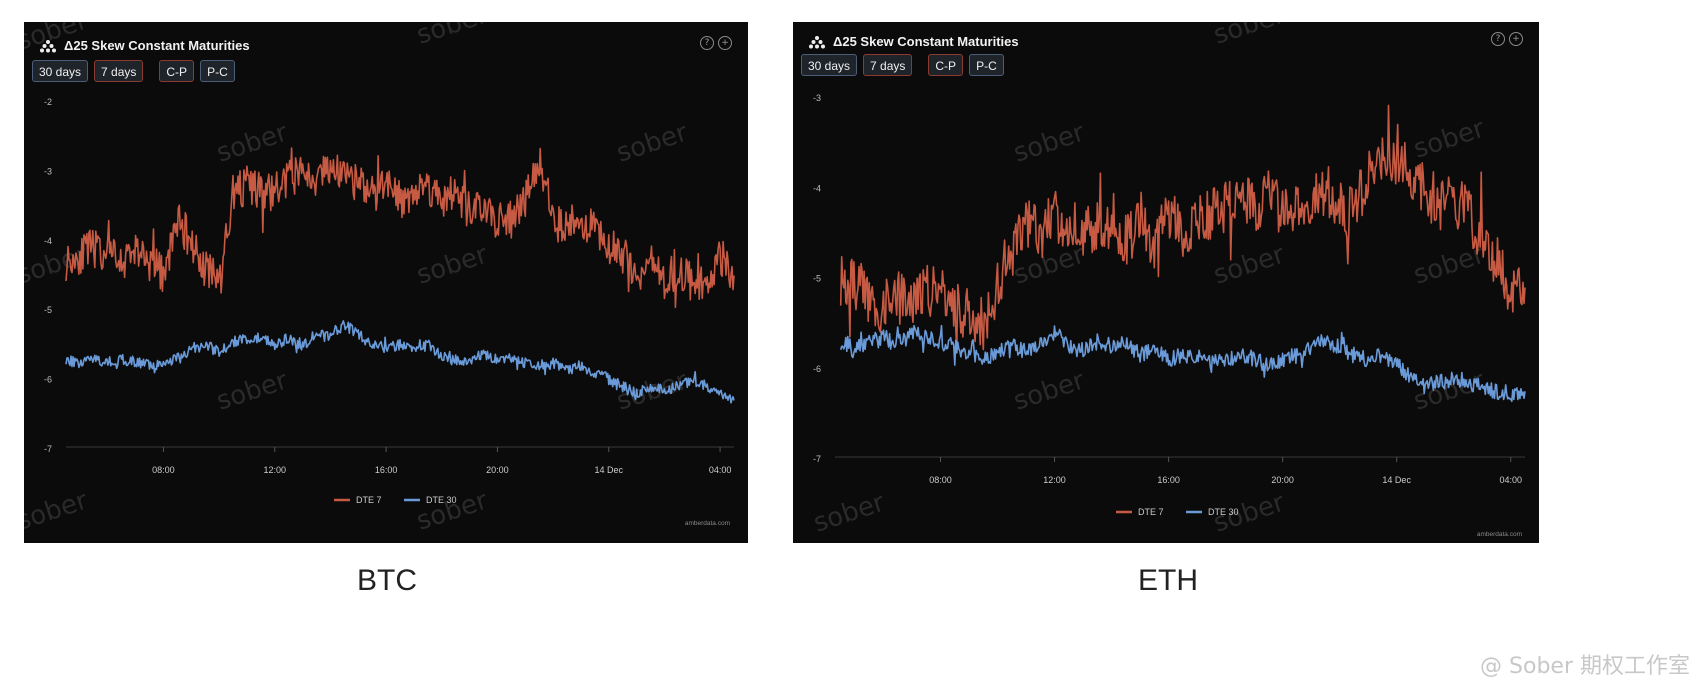  I want to click on y-tick-label: -2, so click(48, 102).